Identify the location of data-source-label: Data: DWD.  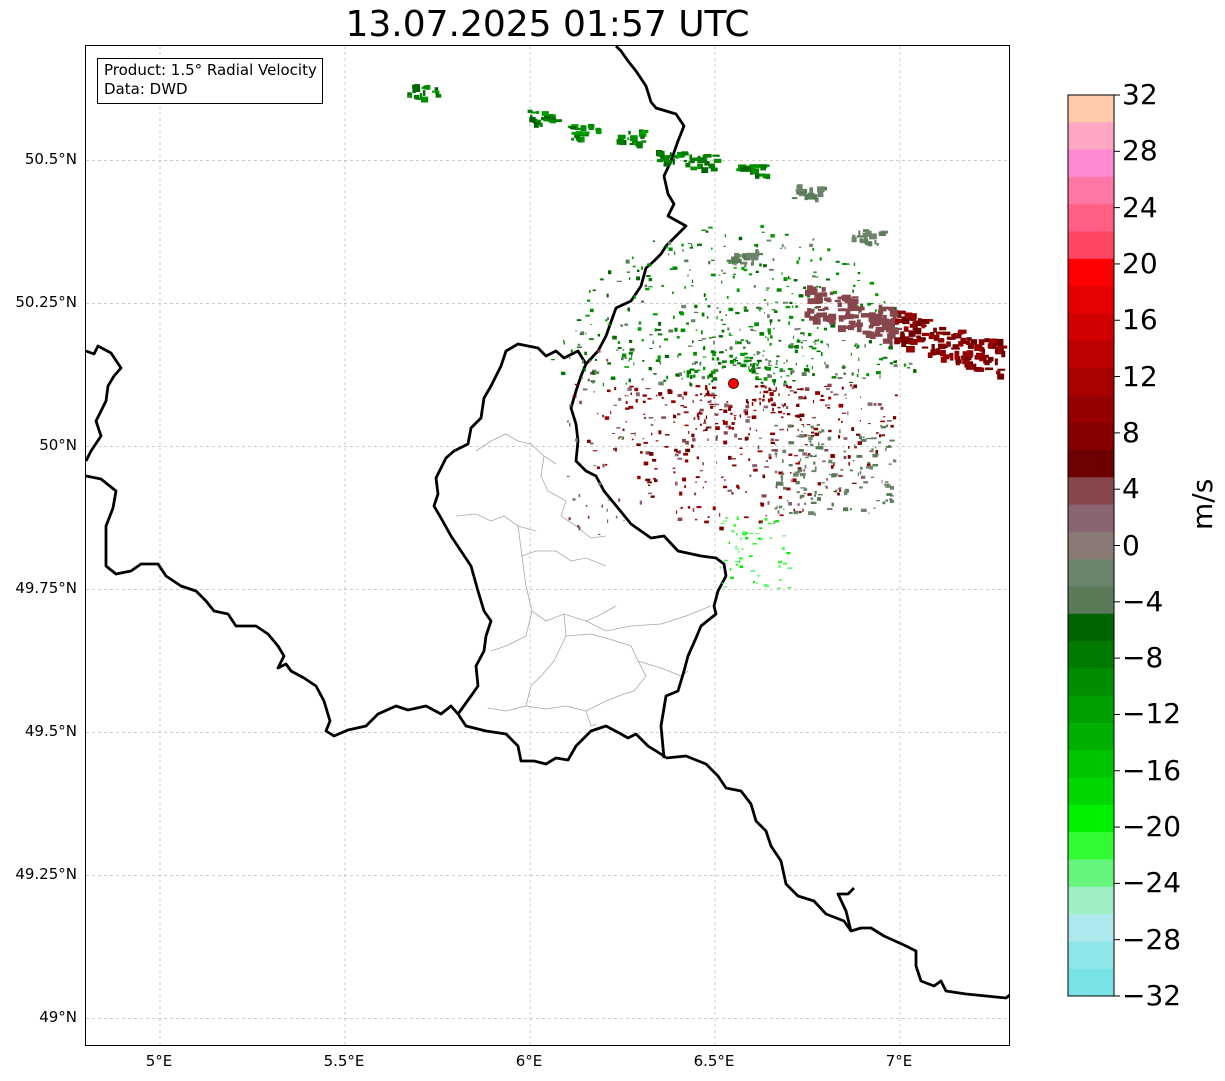
(146, 89).